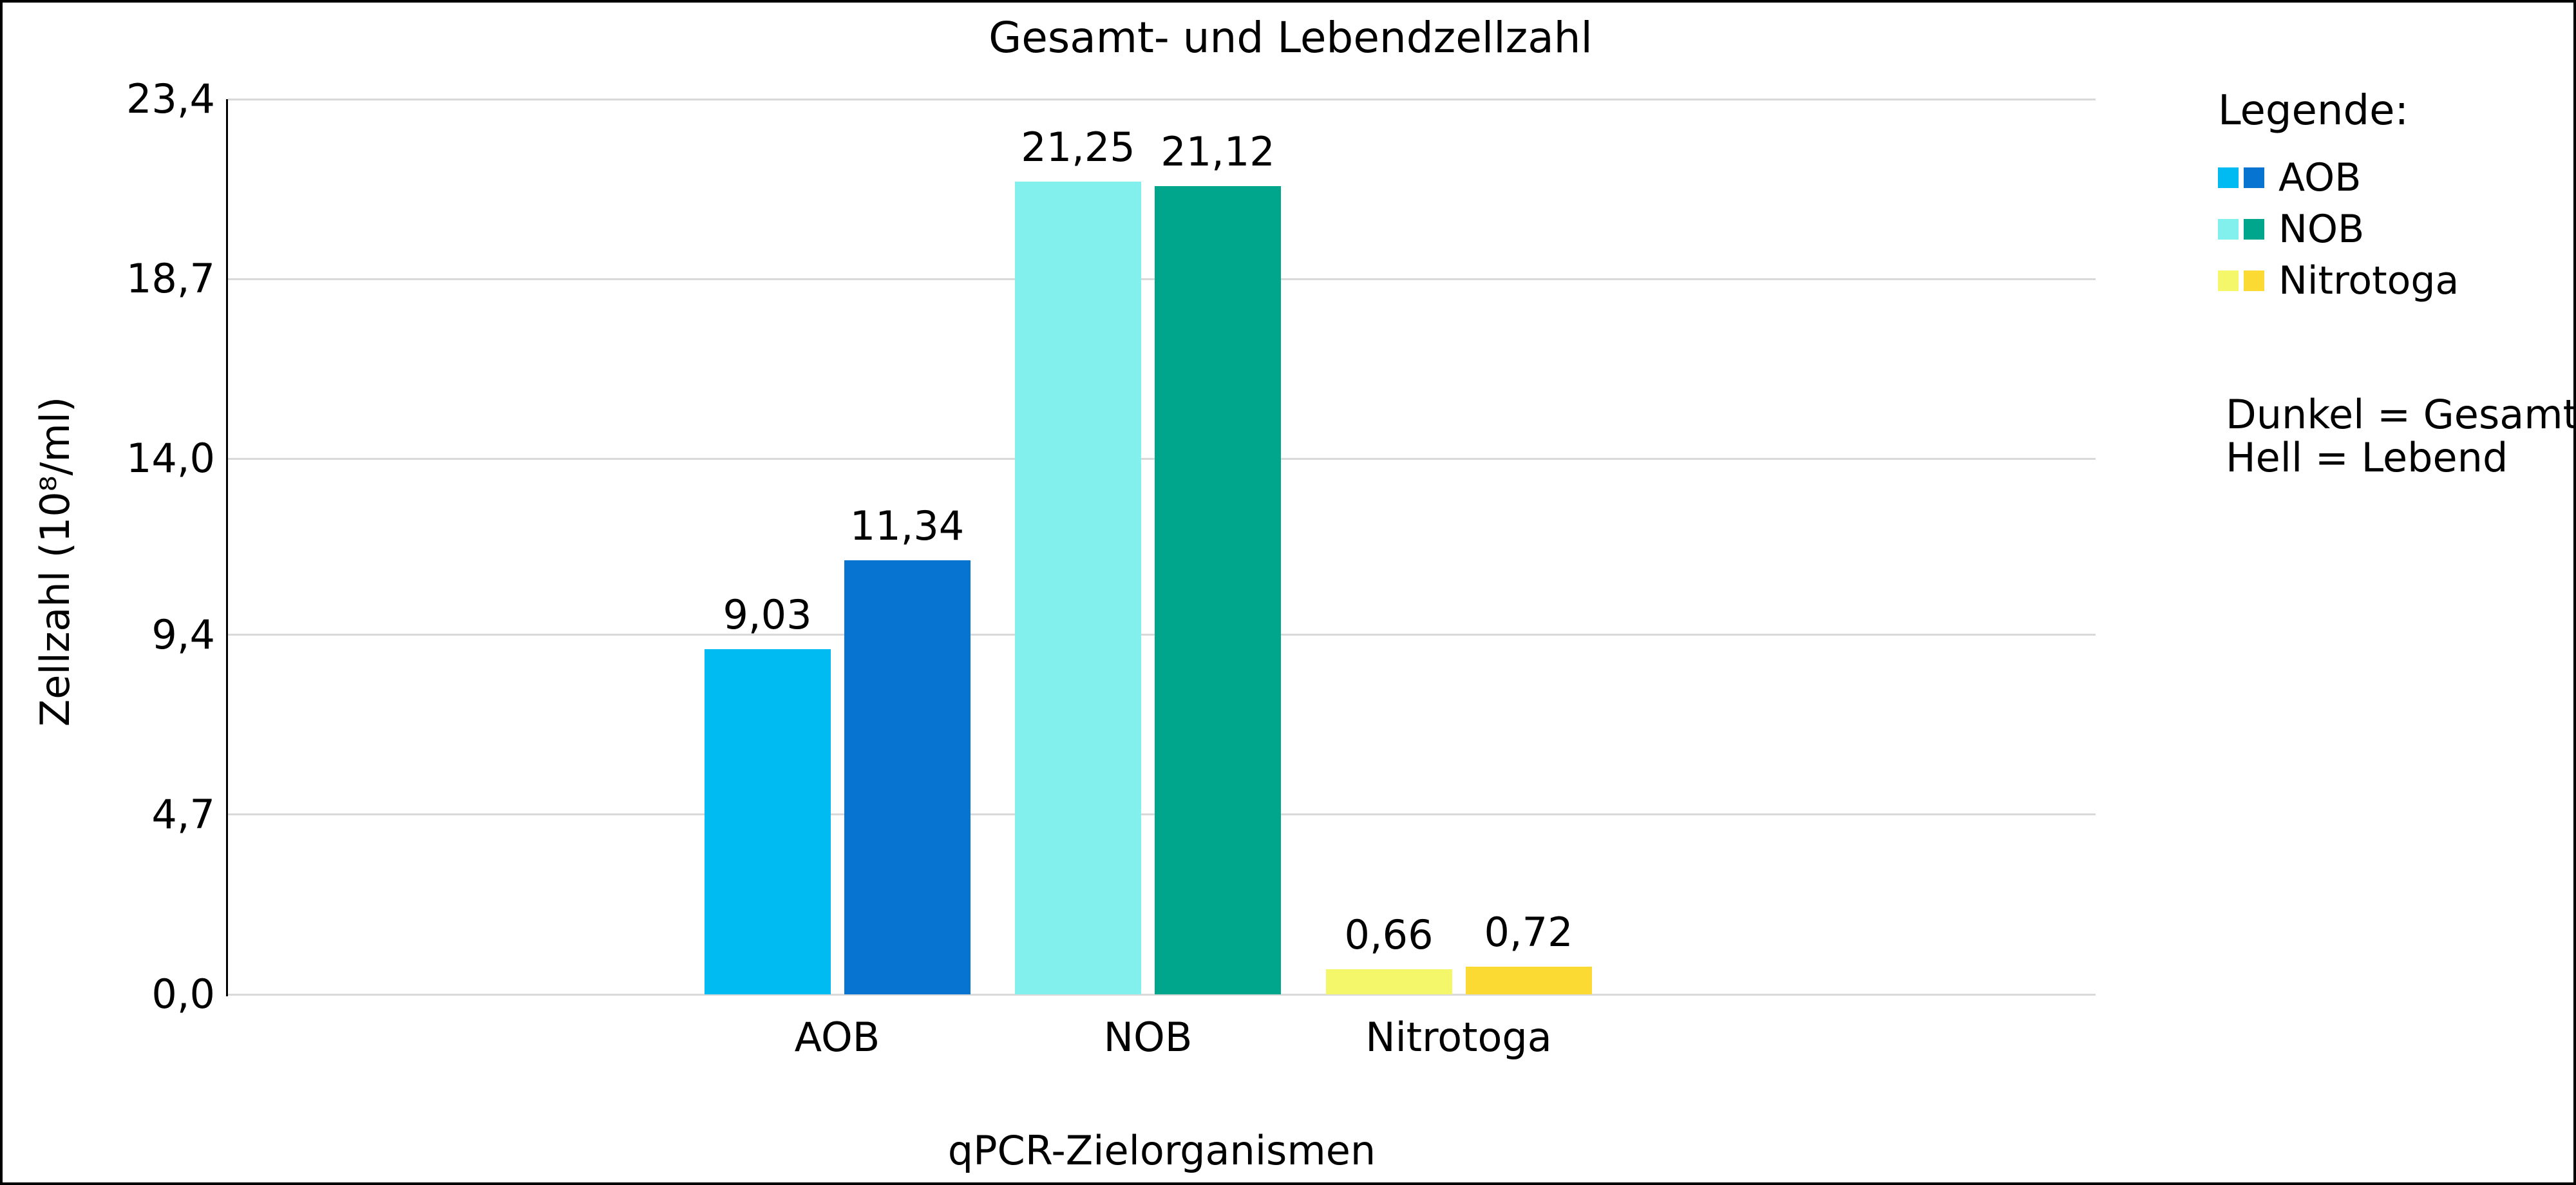 This screenshot has width=2576, height=1185. I want to click on legend-item-label: AOB, so click(2320, 177).